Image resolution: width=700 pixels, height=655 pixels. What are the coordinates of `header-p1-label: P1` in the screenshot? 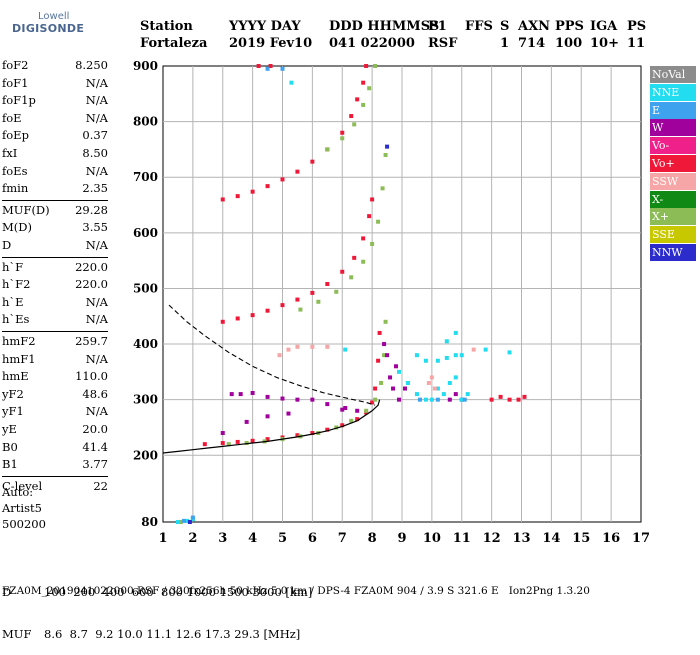 It's located at (437, 26).